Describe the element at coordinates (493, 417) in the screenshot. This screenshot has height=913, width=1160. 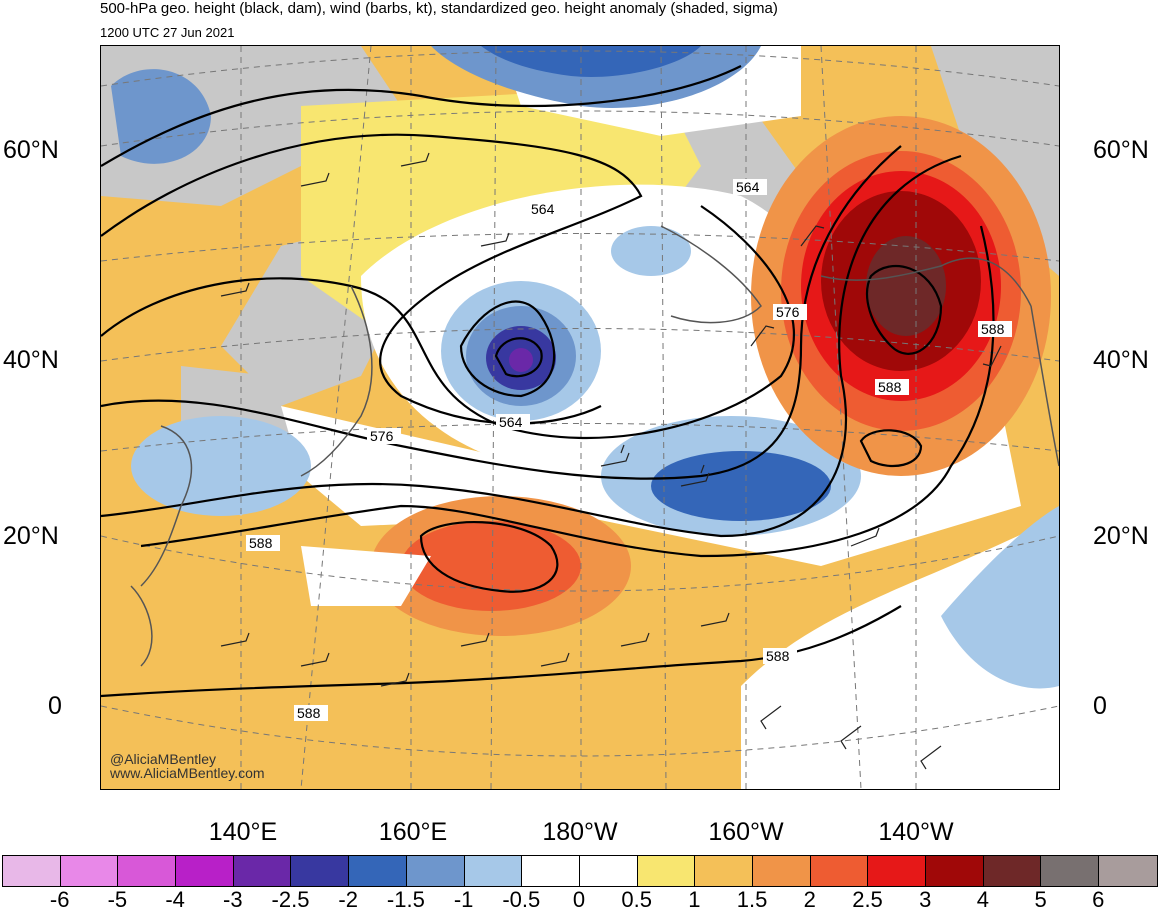
I see `lon-line-170e` at that location.